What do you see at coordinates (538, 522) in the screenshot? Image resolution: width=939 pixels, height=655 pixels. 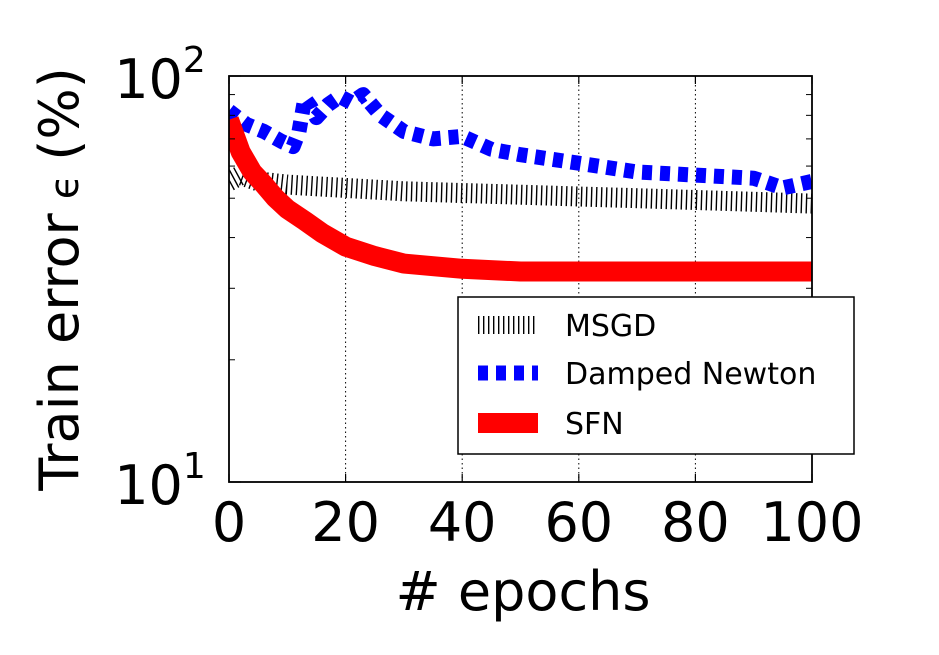 I see `x-tick-labels: 0 20 40 60 80 100` at bounding box center [538, 522].